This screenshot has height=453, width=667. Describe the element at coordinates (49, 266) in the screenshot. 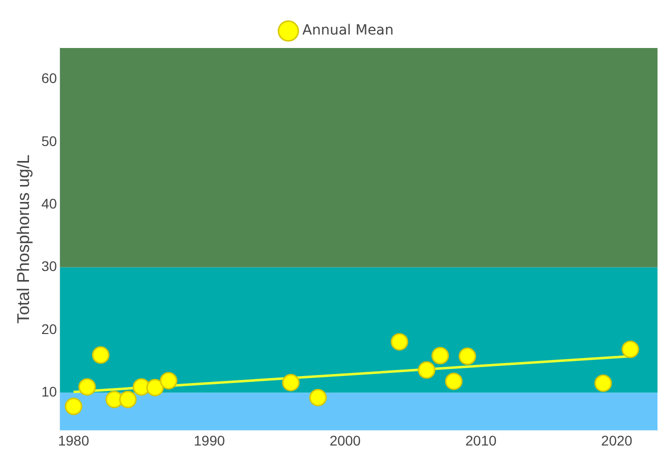

I see `y-tick-label: 30` at that location.